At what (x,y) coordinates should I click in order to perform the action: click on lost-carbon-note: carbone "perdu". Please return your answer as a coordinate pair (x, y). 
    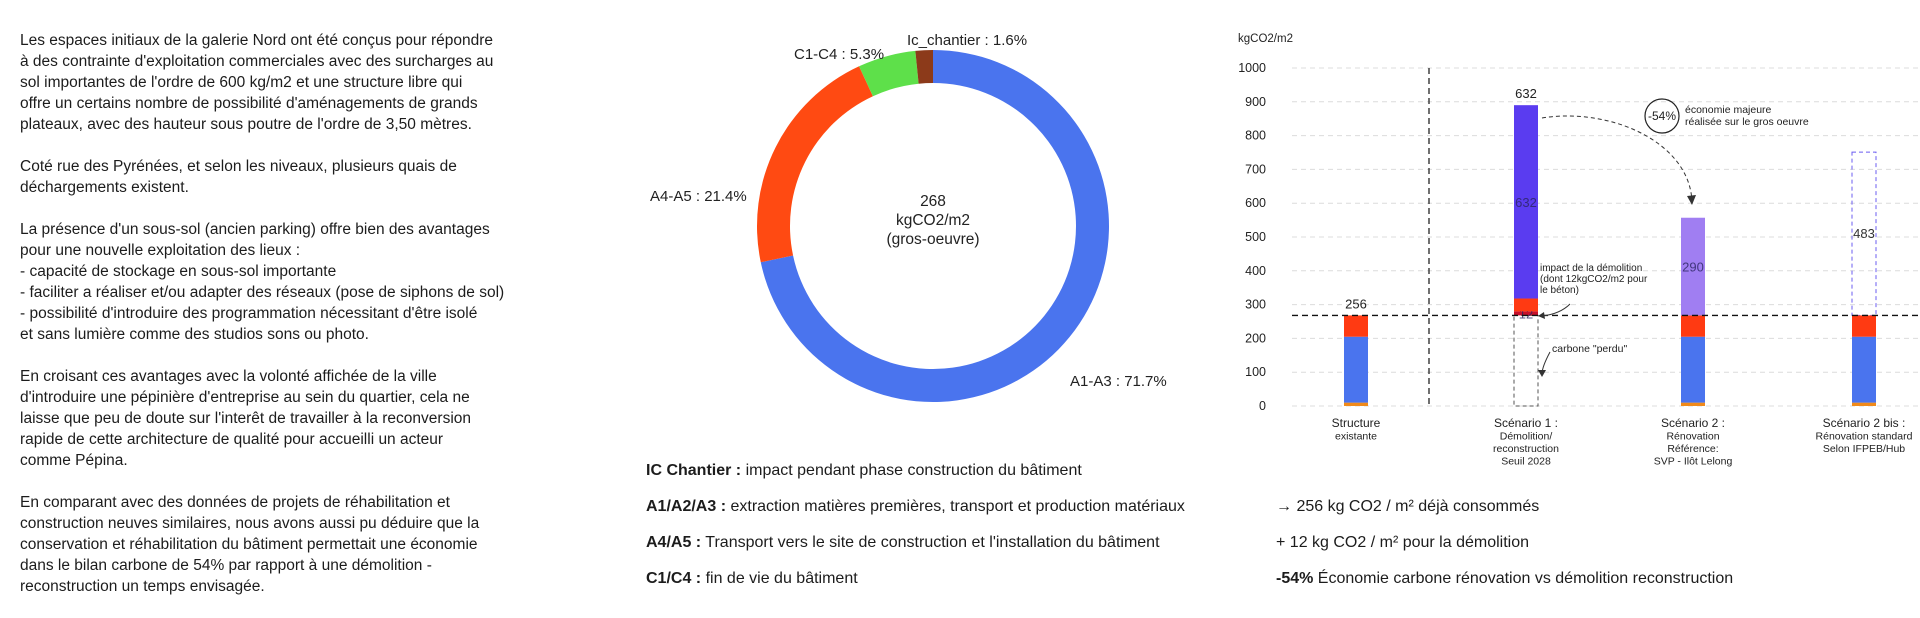
    Looking at the image, I should click on (1589, 349).